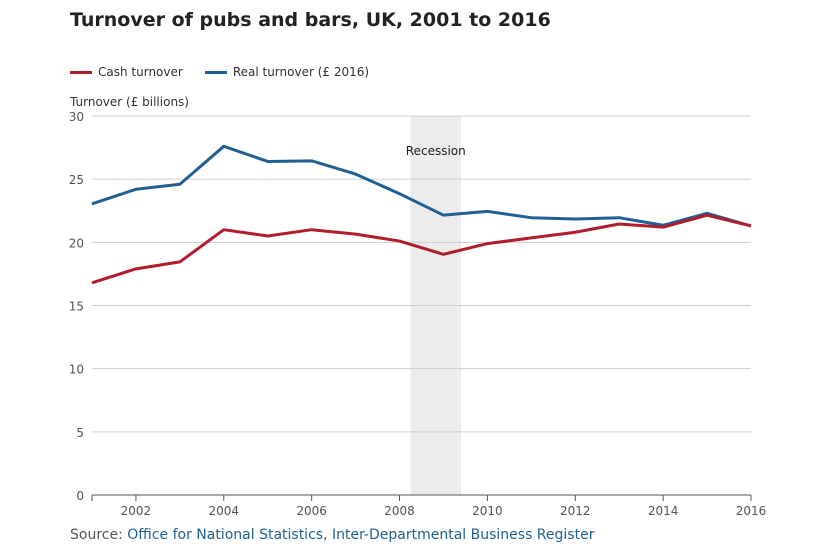  What do you see at coordinates (663, 511) in the screenshot?
I see `x-tick-label: 2014` at bounding box center [663, 511].